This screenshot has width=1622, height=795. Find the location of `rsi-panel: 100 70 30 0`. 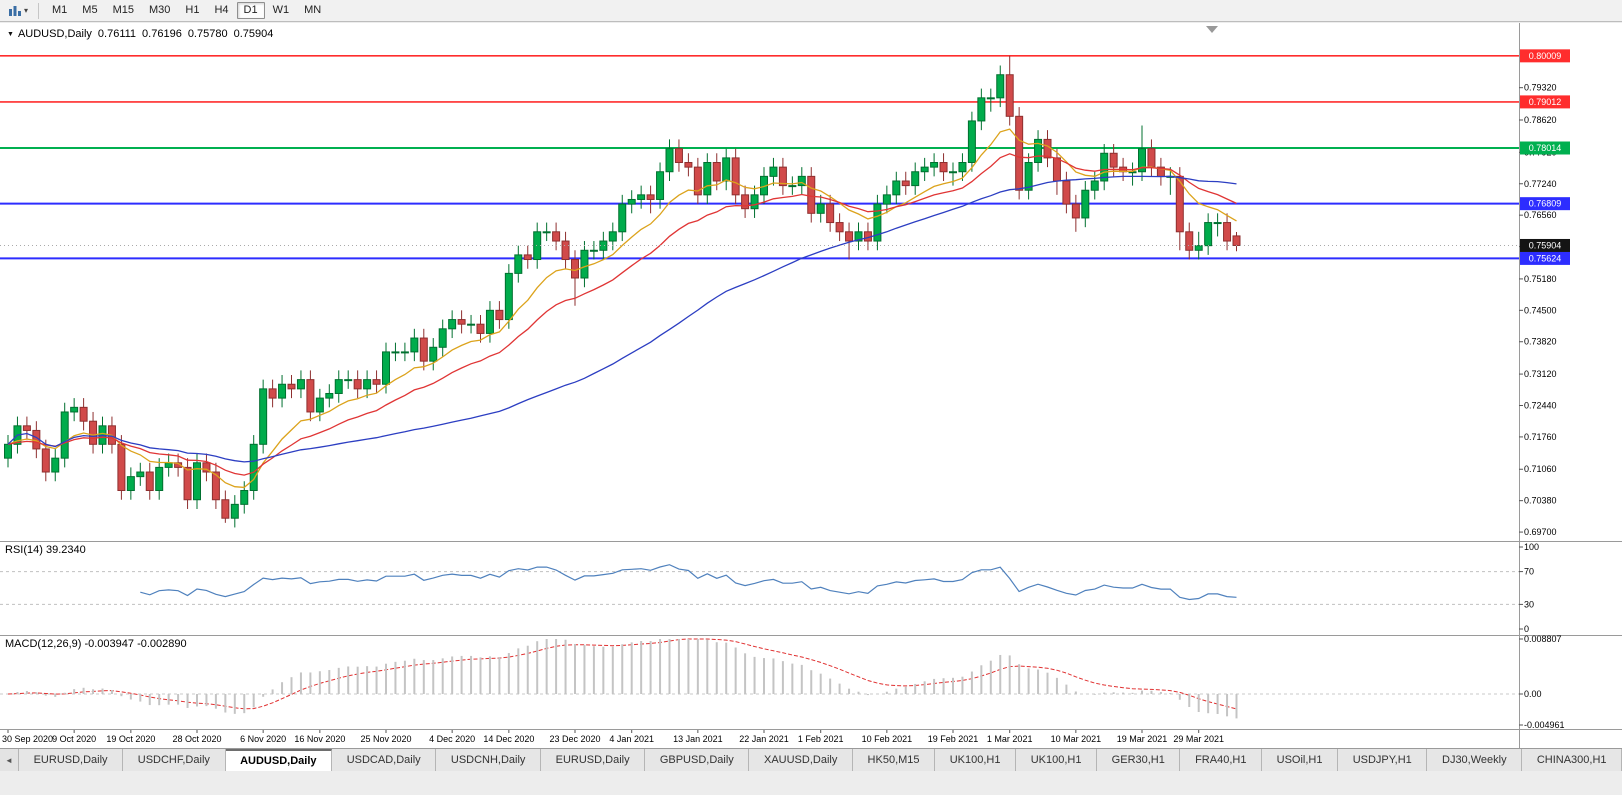

rsi-panel: 100 70 30 0 is located at coordinates (769, 588).